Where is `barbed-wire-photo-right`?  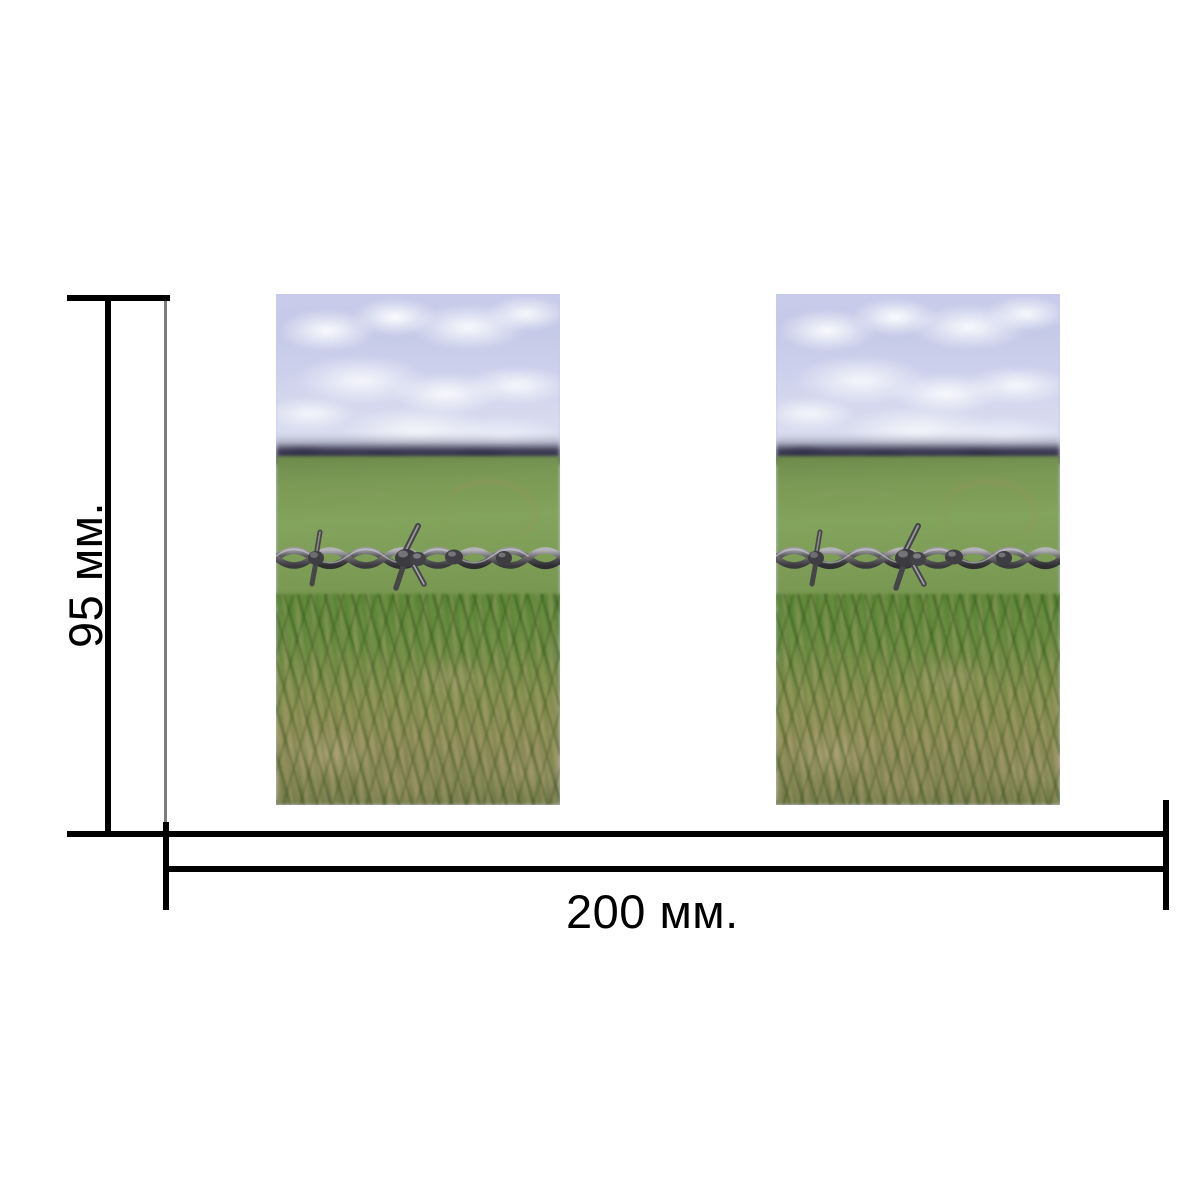
barbed-wire-photo-right is located at coordinates (918, 549).